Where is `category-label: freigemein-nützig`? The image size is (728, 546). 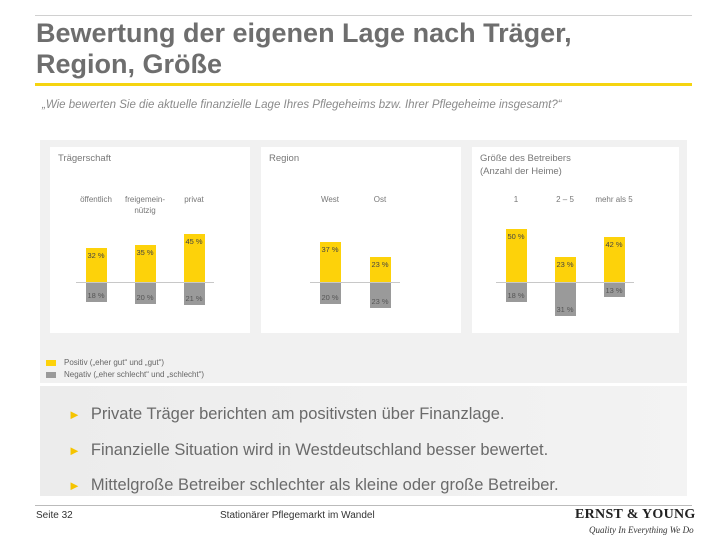 category-label: freigemein-nützig is located at coordinates (144, 205).